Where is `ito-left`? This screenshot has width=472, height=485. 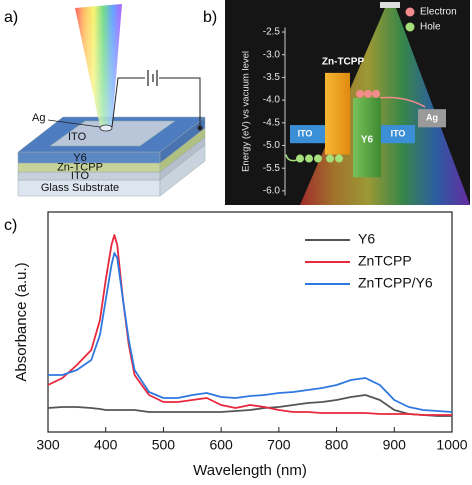 ito-left is located at coordinates (310, 134).